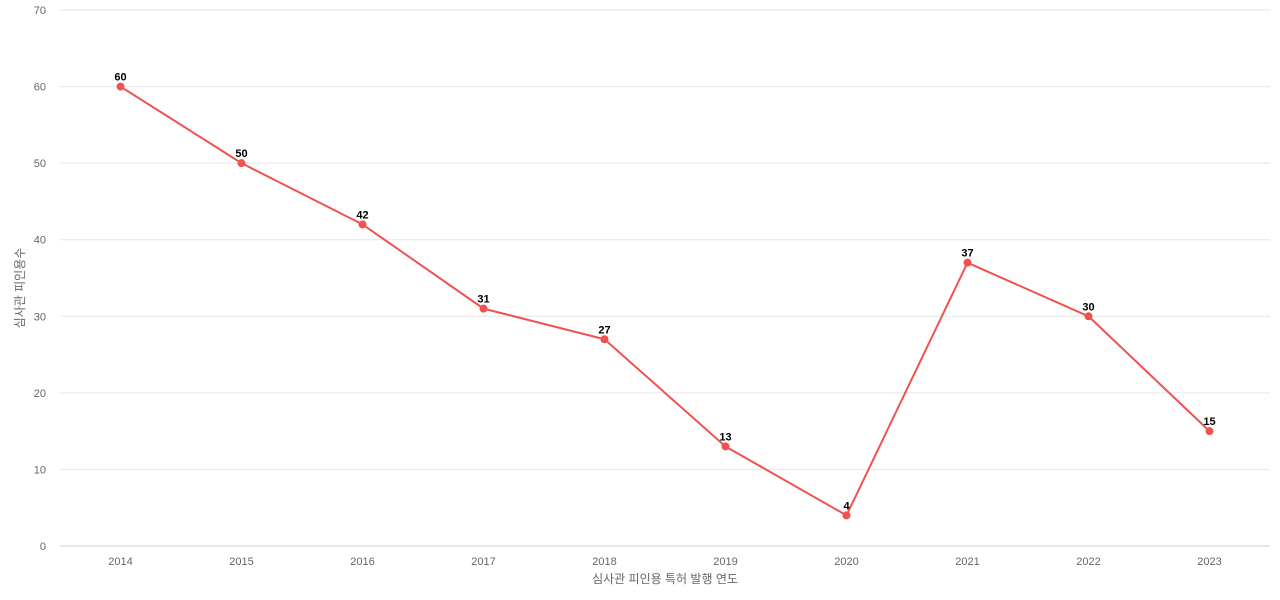 The height and width of the screenshot is (600, 1280). What do you see at coordinates (40, 11) in the screenshot?
I see `y-tick-label: 70` at bounding box center [40, 11].